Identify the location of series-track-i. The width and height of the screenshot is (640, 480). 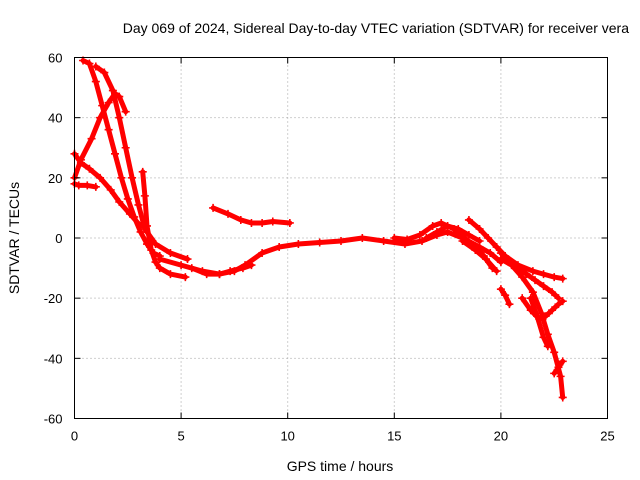
(221, 270).